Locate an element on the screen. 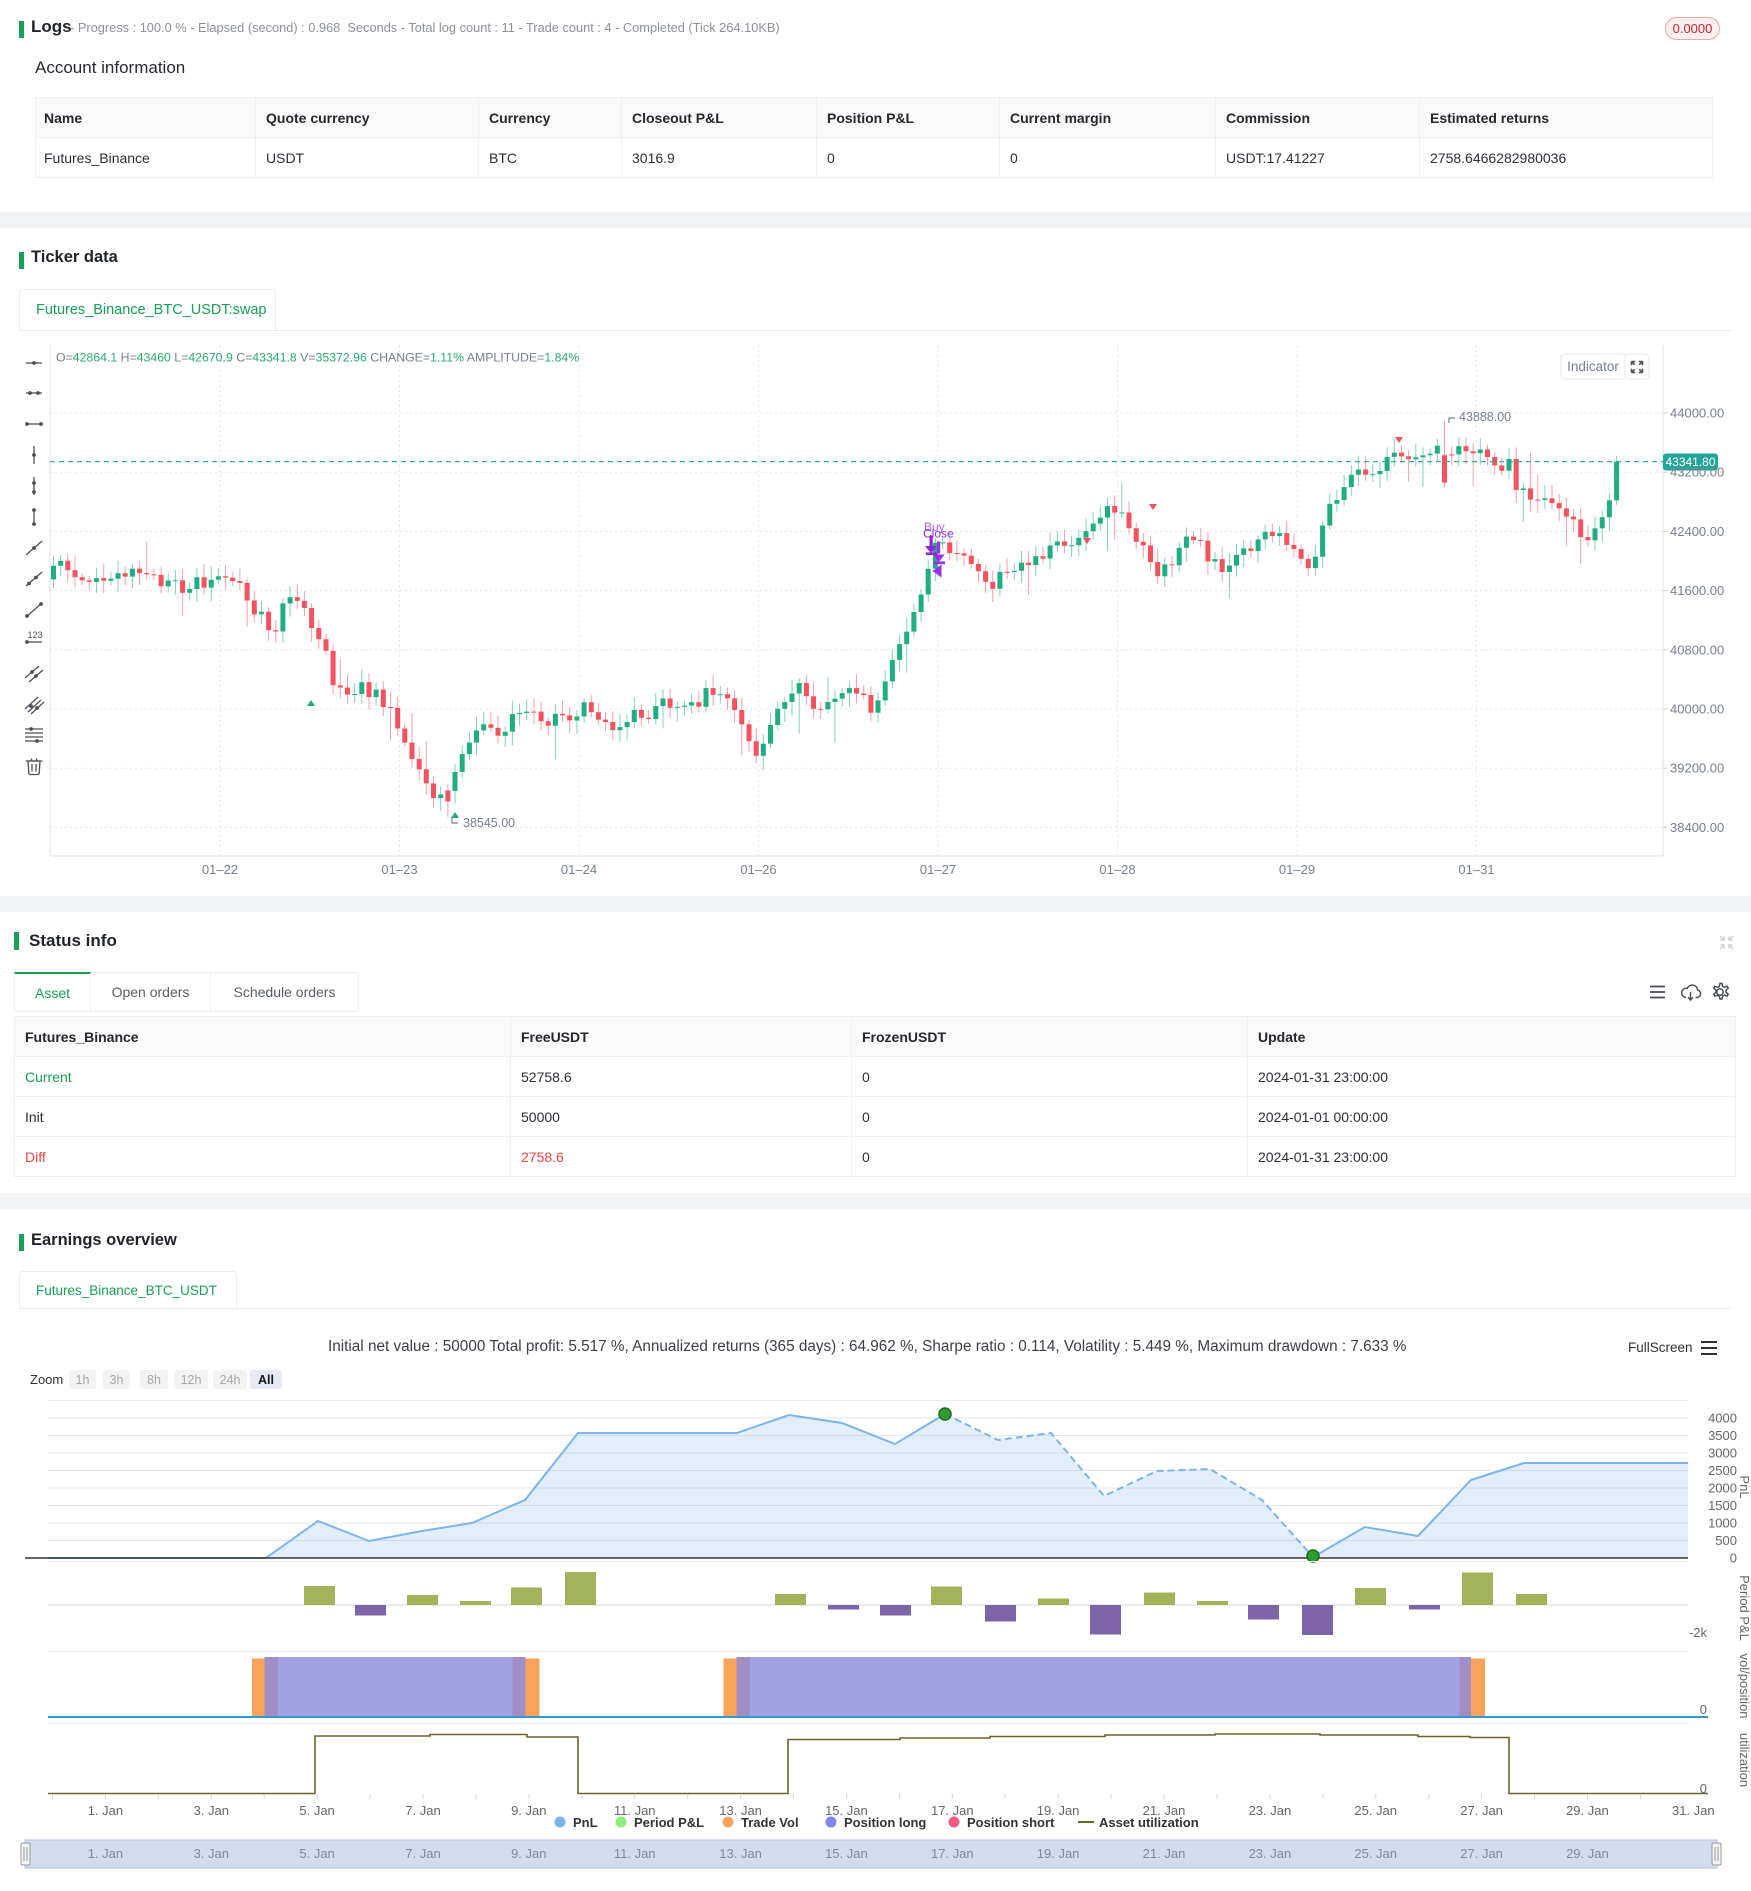 This screenshot has height=1891, width=1751. svg-text: 43200.00 is located at coordinates (1697, 472).